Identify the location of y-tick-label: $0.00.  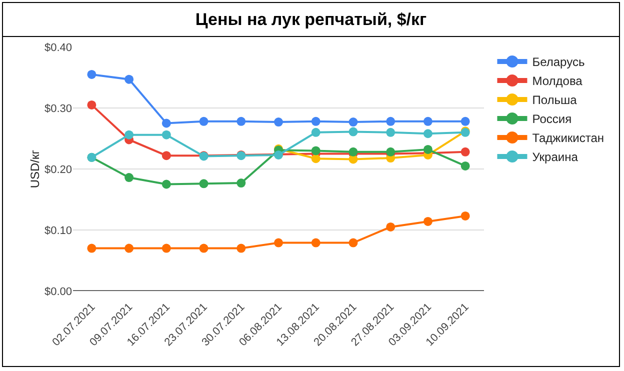
(58, 292).